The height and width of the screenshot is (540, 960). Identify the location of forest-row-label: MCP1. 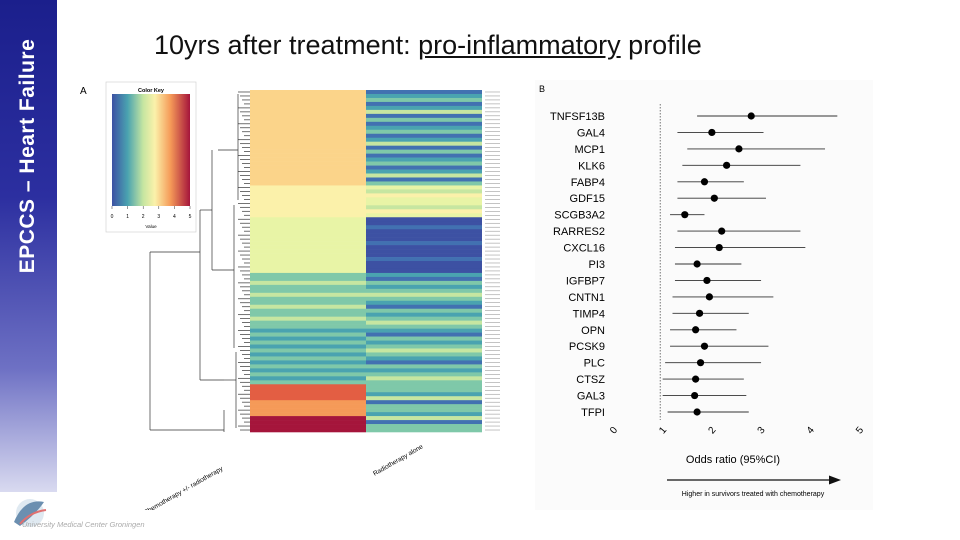
(589, 150).